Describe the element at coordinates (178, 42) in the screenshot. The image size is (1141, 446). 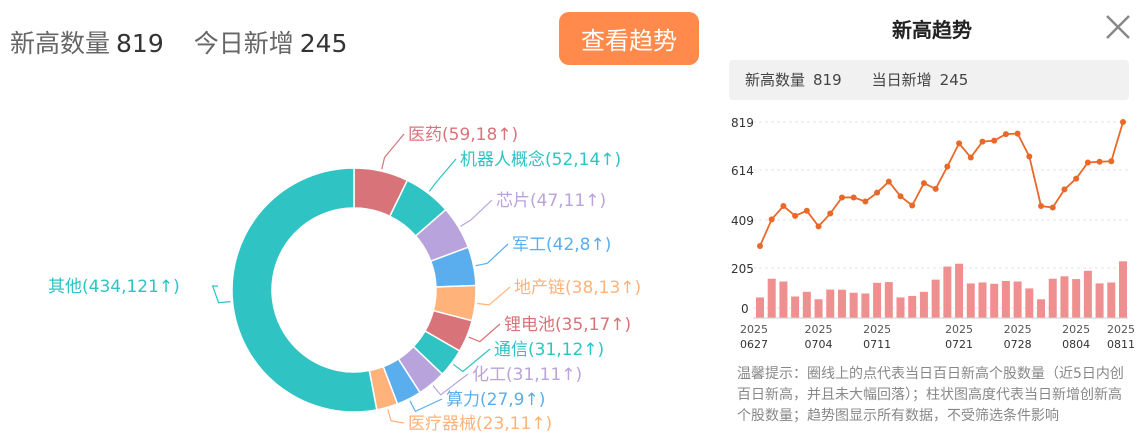
I see `summary-stats: 新高数量 819 今日新增 245` at that location.